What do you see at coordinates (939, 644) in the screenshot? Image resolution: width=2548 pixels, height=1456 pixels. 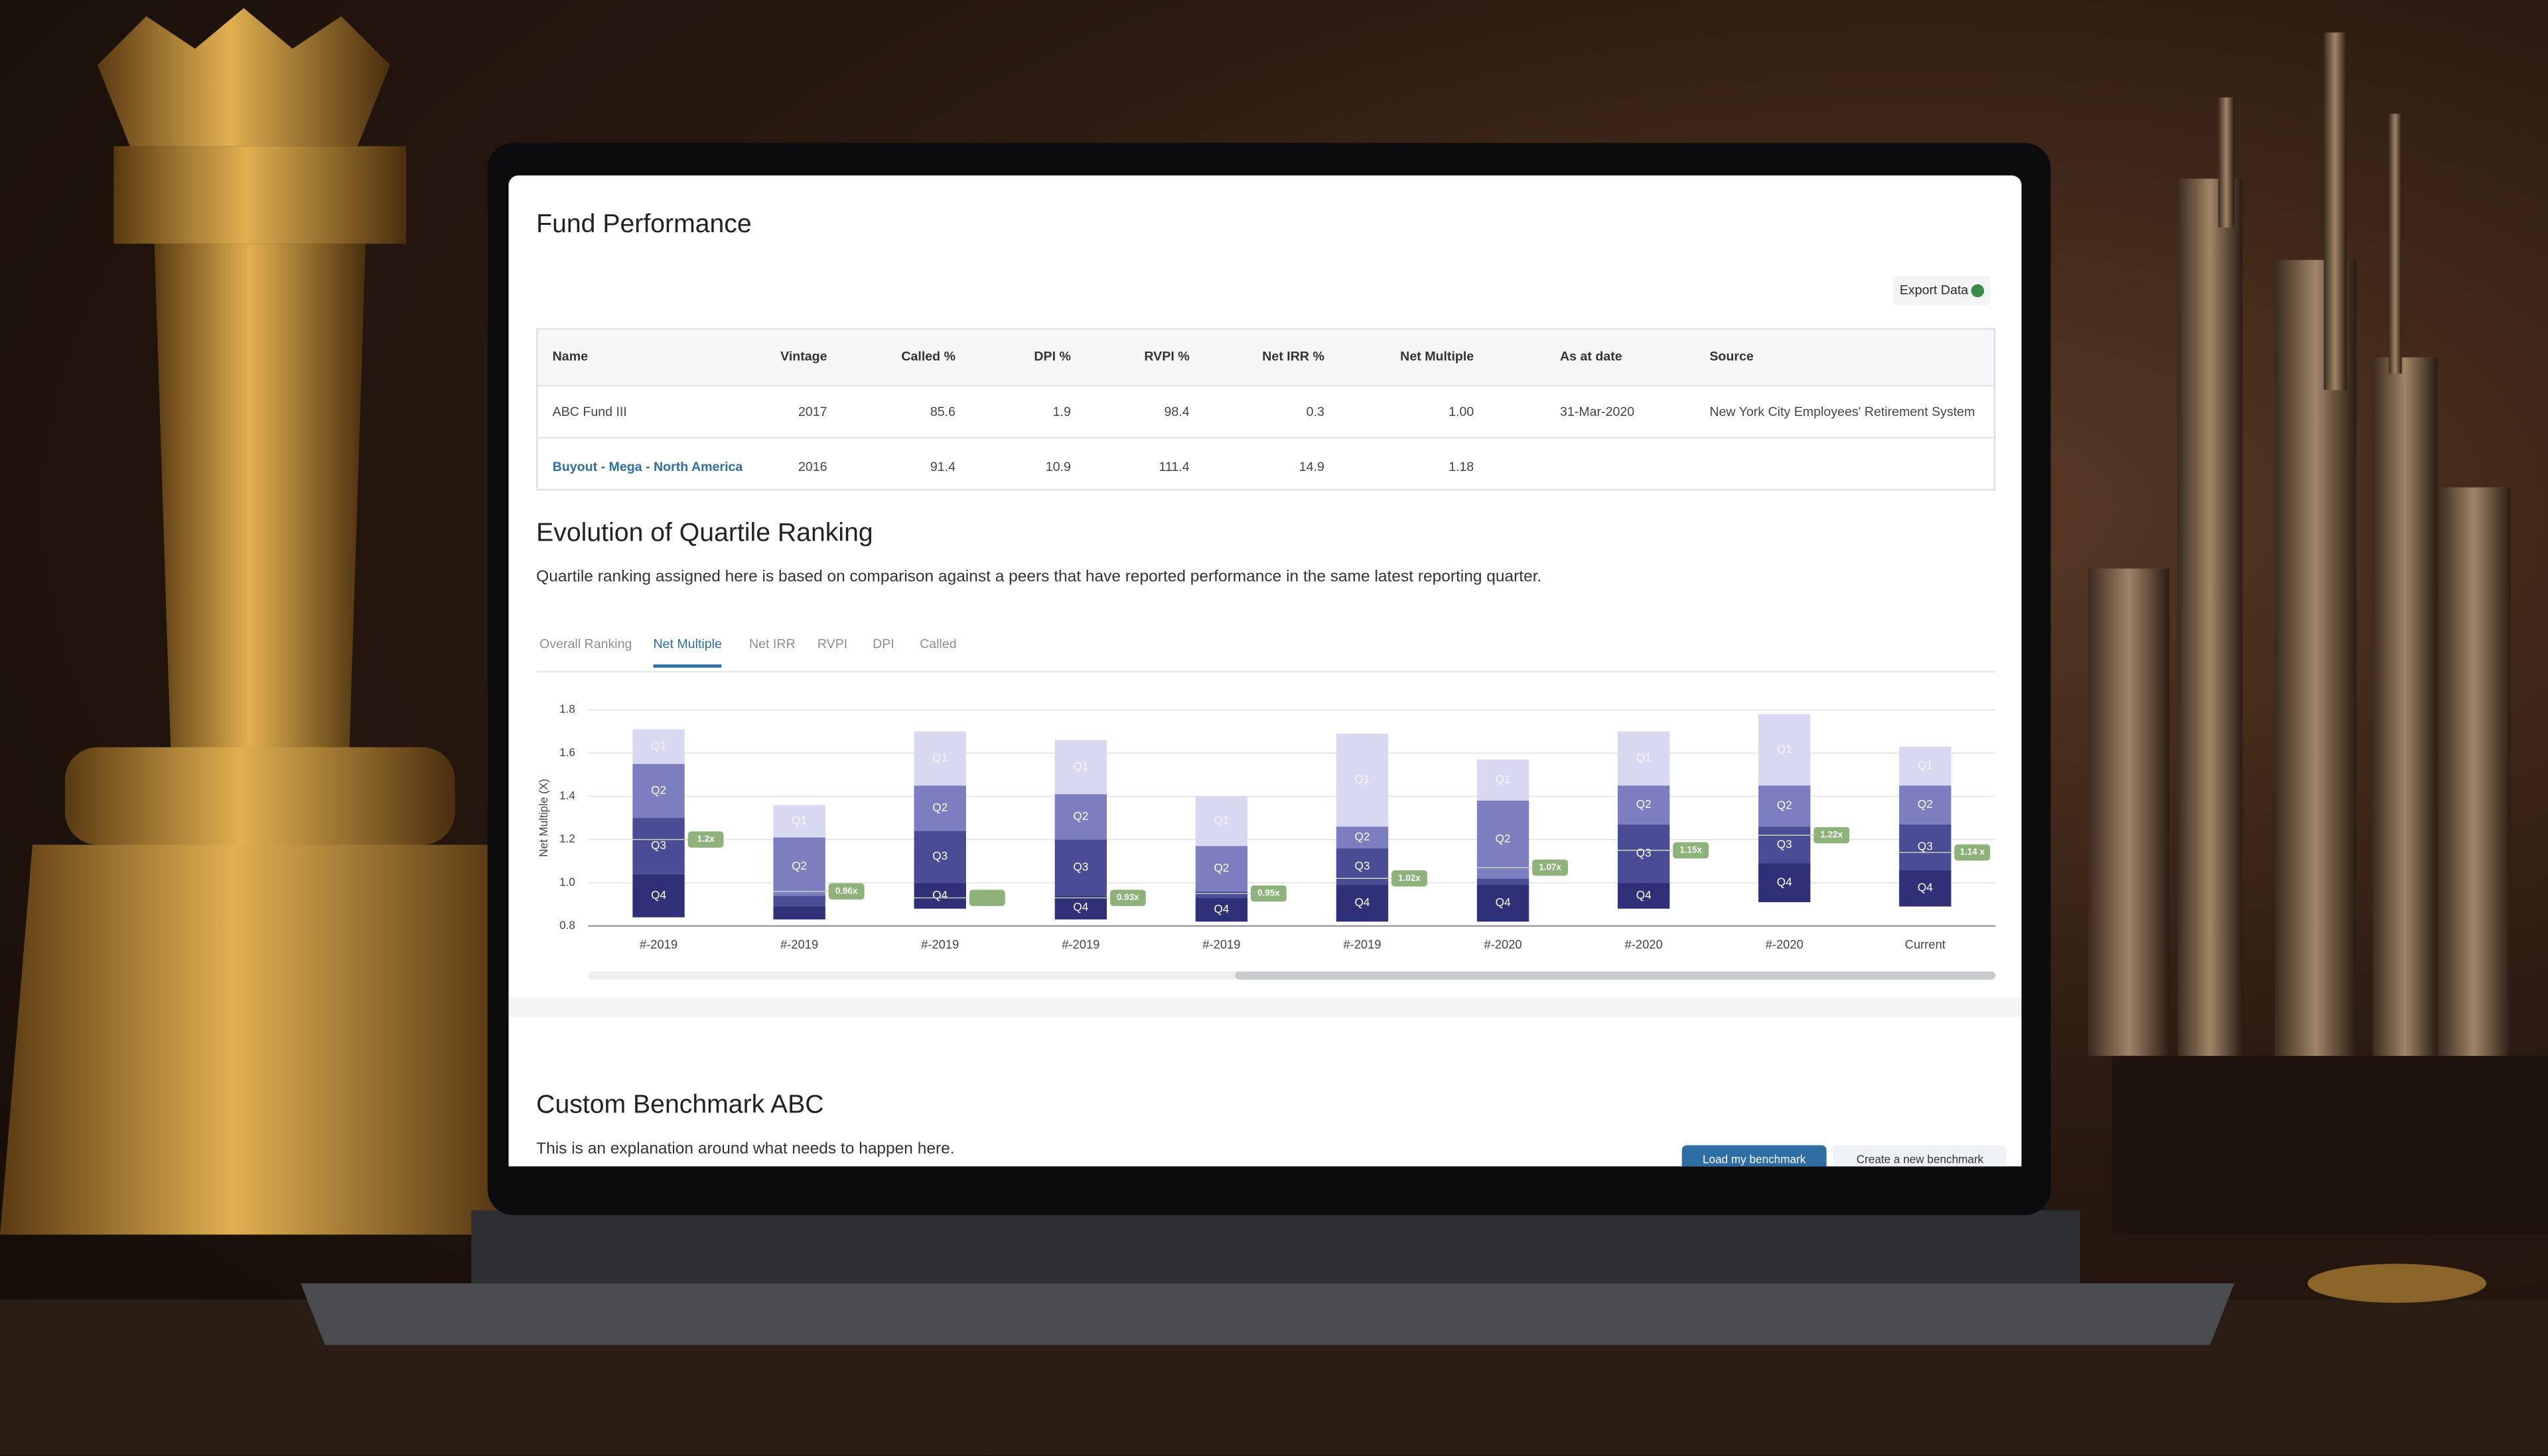 I see `tab: Called` at bounding box center [939, 644].